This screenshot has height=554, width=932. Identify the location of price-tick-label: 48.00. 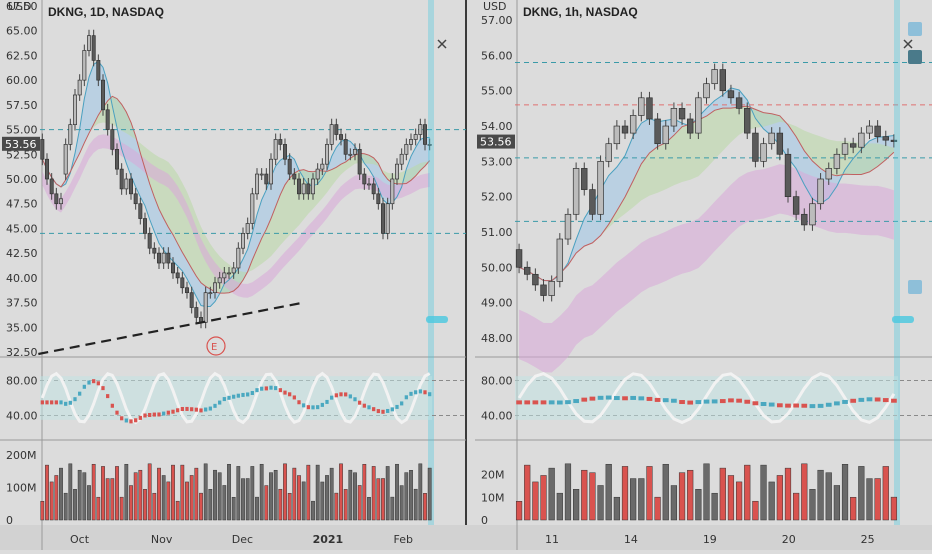
(497, 338).